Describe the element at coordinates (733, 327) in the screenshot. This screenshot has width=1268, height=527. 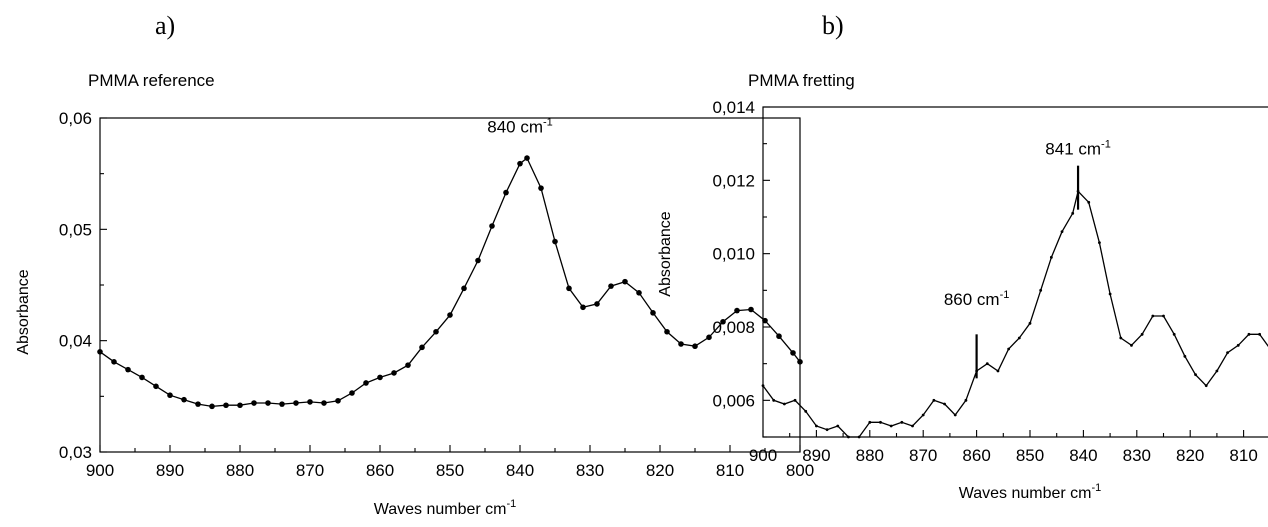
I see `chart-b-ytick-label: 0,008` at that location.